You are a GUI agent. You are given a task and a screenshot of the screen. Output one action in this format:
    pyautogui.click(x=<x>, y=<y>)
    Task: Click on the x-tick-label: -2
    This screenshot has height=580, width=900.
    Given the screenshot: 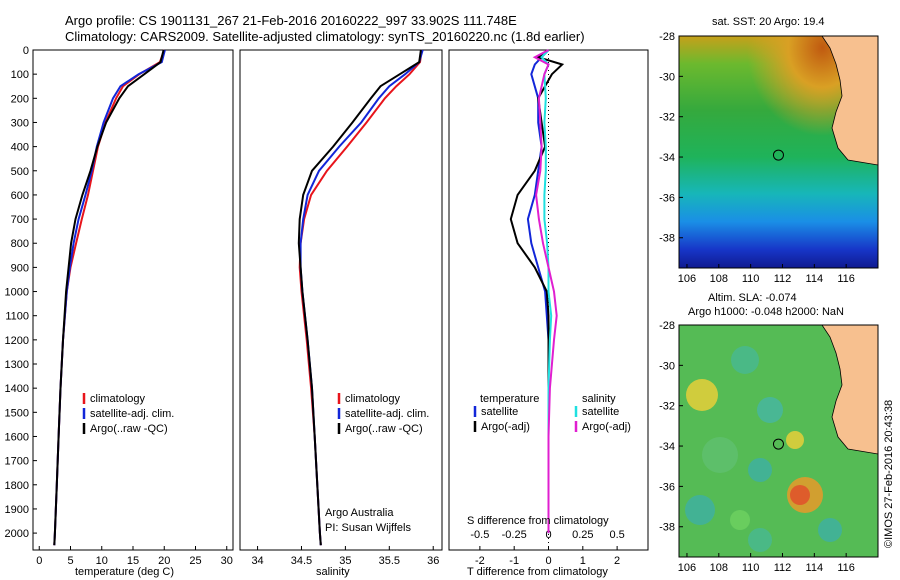 What is the action you would take?
    pyautogui.click(x=480, y=561)
    